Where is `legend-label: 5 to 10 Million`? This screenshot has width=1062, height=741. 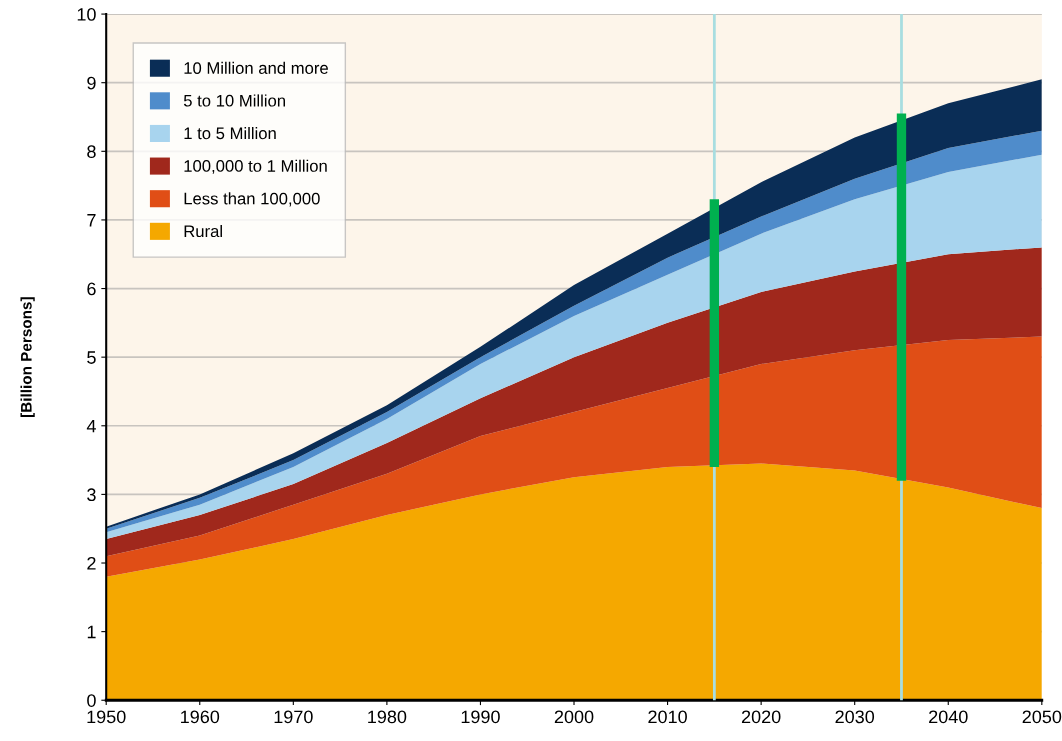
legend-label: 5 to 10 Million is located at coordinates (234, 100).